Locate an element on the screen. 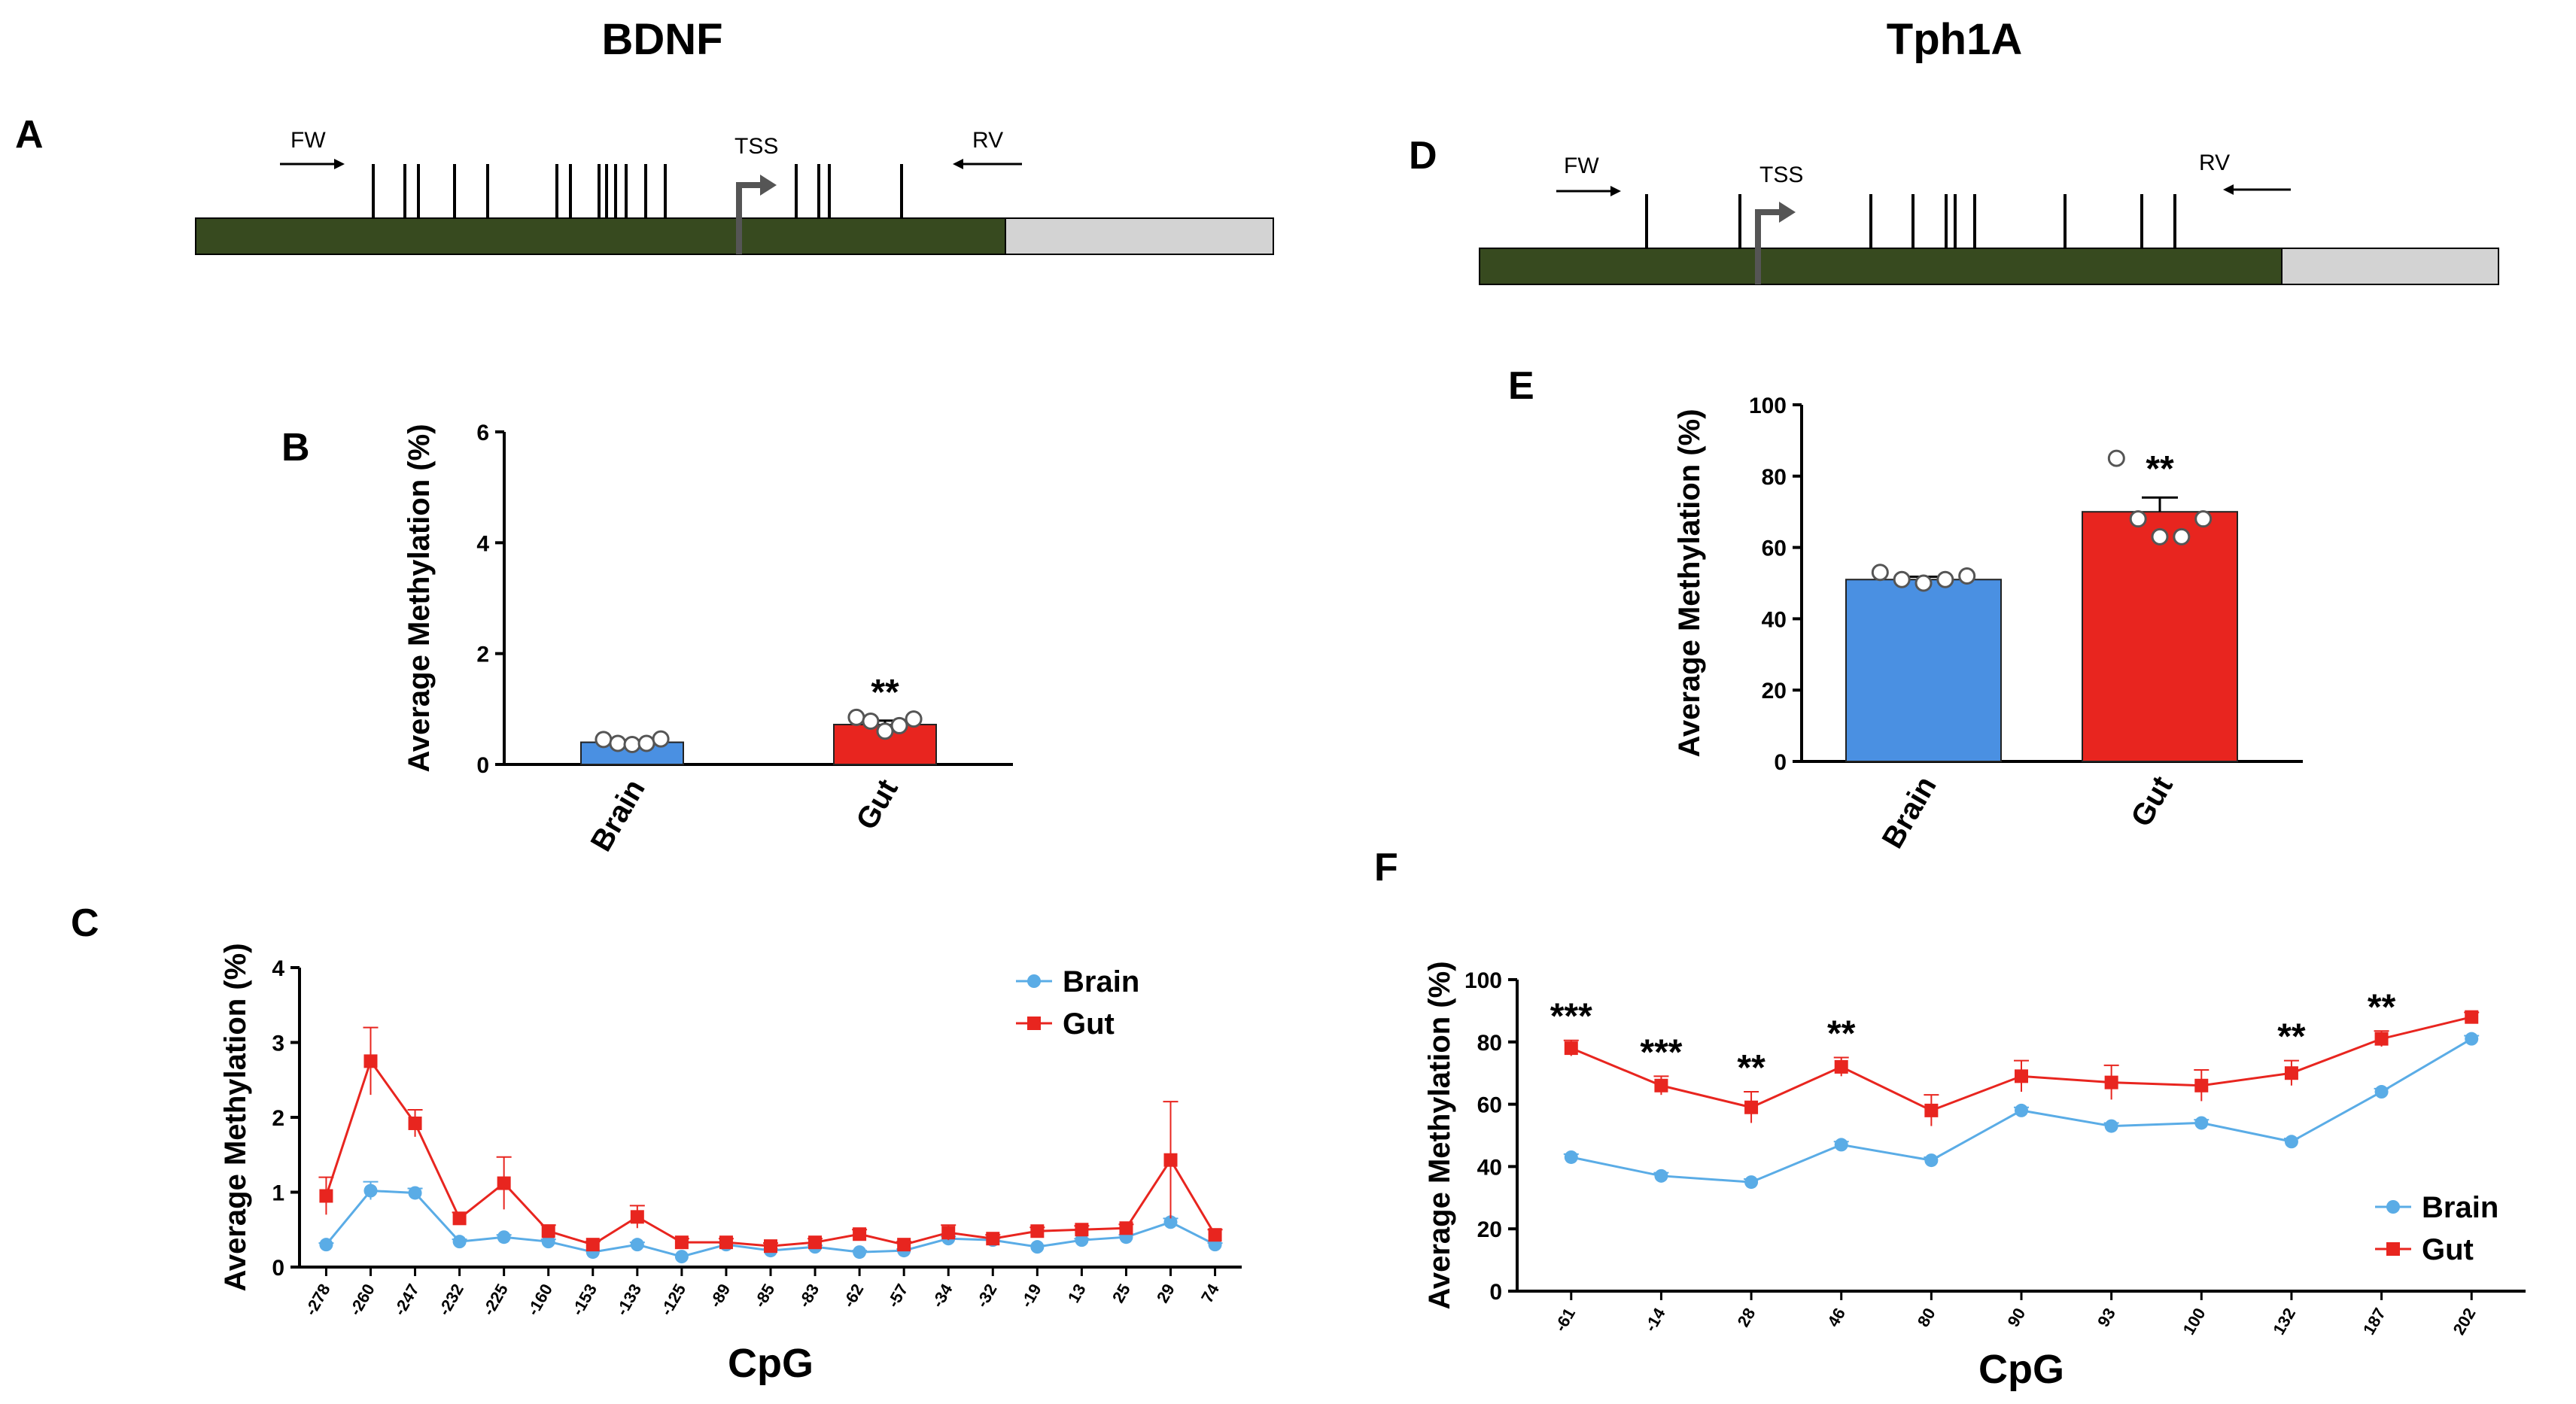  x-tick-label: -14 is located at coordinates (1655, 1319).